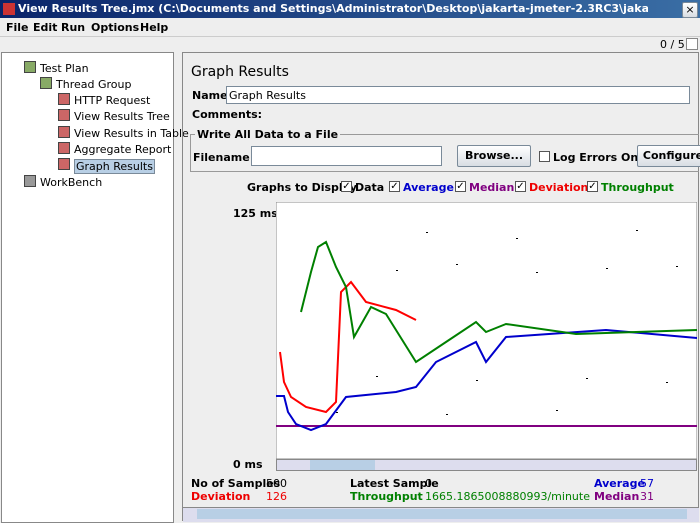 The image size is (700, 523). What do you see at coordinates (428, 187) in the screenshot?
I see `graph-option-label: Average` at bounding box center [428, 187].